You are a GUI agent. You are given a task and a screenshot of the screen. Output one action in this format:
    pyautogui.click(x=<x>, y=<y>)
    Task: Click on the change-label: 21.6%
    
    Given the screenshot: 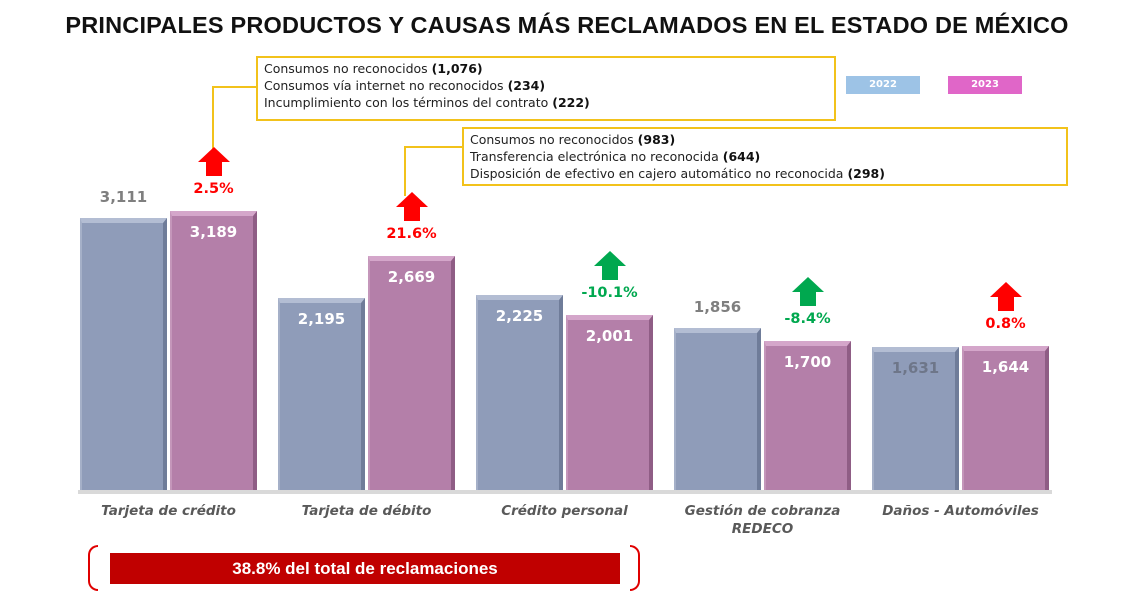 What is the action you would take?
    pyautogui.click(x=411, y=234)
    